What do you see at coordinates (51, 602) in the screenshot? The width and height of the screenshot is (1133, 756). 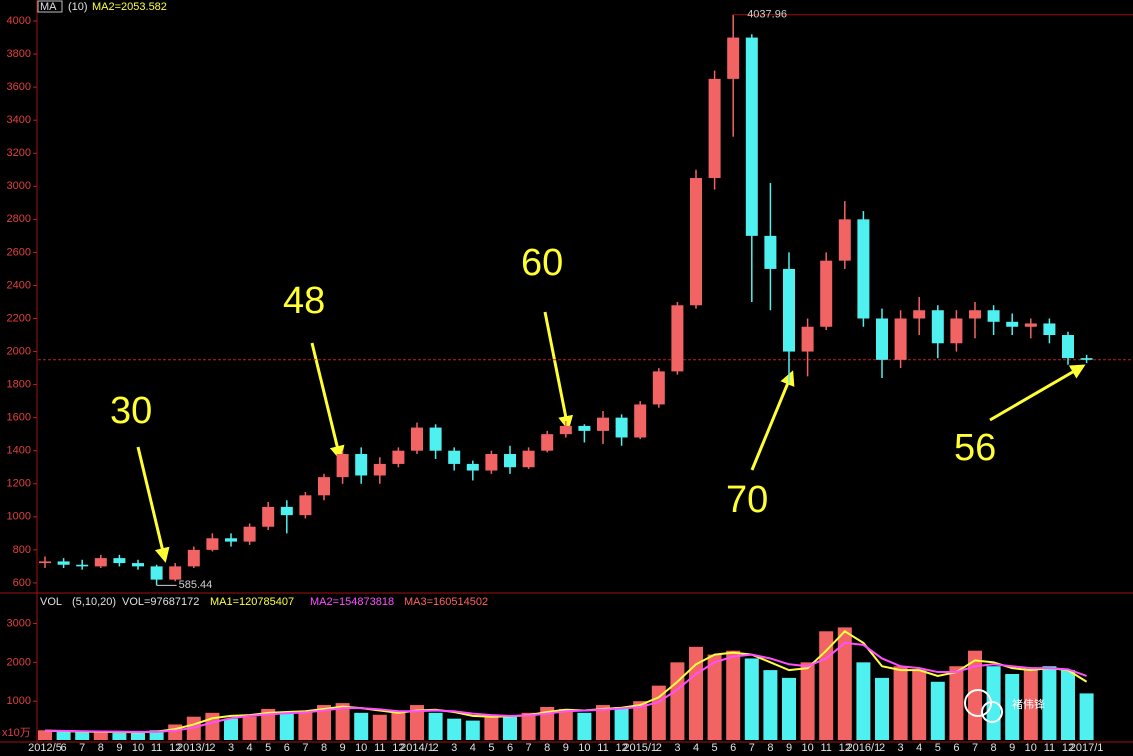 I see `volume-name: VOL` at bounding box center [51, 602].